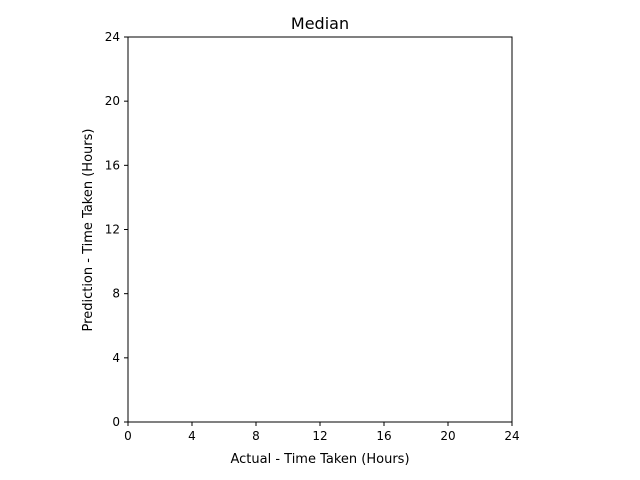 The width and height of the screenshot is (640, 480). What do you see at coordinates (116, 294) in the screenshot?
I see `y-tick-label: 8` at bounding box center [116, 294].